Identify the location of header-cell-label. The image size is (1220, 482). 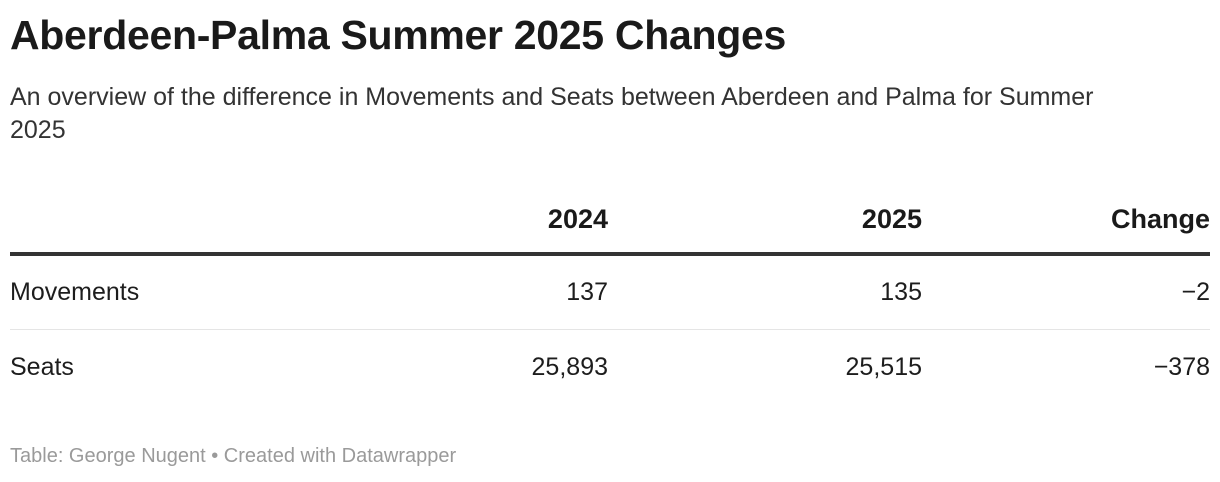
(160, 219).